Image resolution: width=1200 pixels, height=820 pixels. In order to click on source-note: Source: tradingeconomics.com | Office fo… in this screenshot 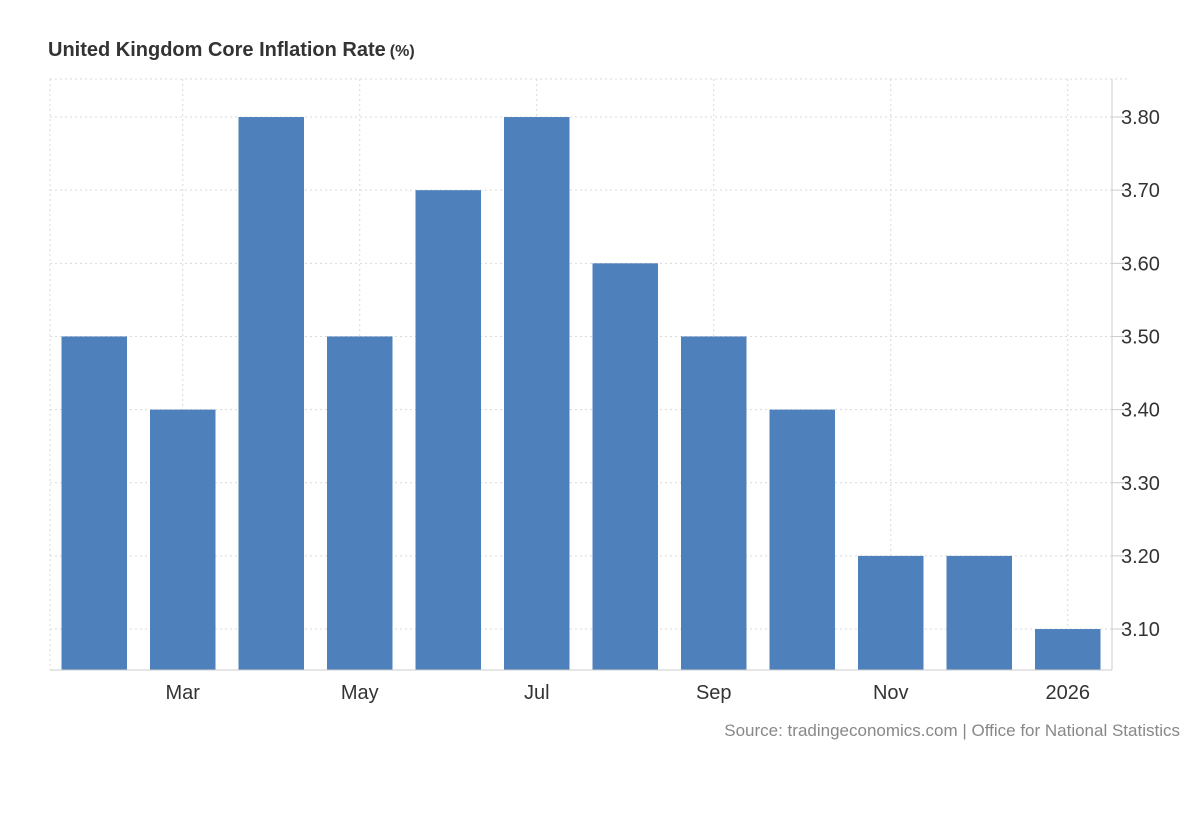, I will do `click(952, 730)`.